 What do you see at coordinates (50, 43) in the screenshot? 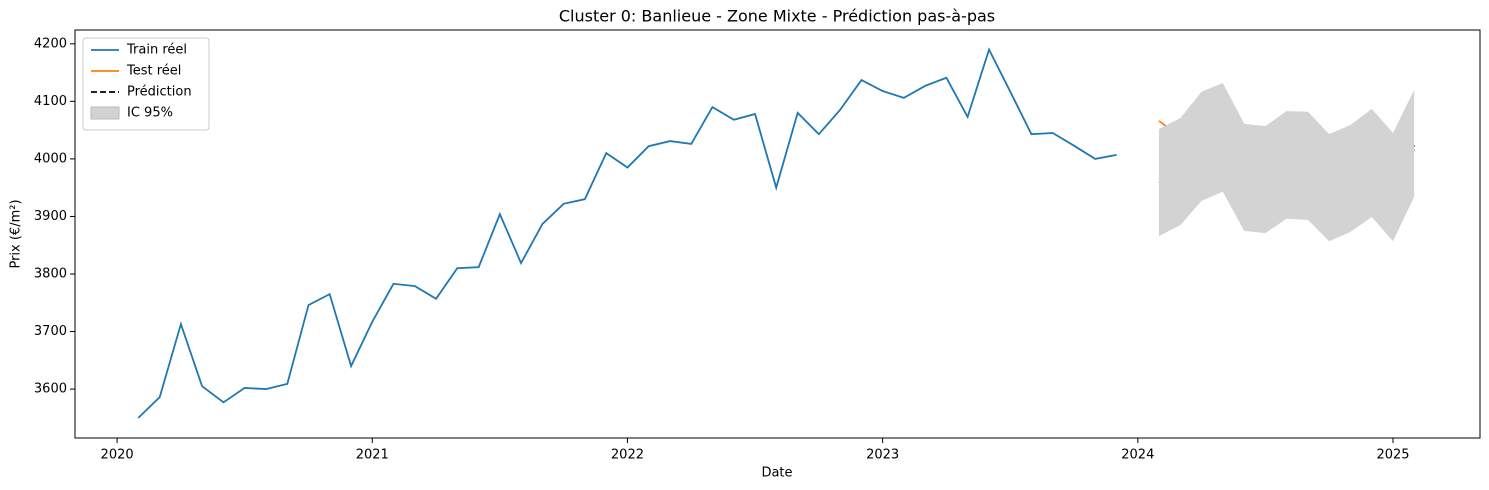
I see `y-tick-label: 4200` at bounding box center [50, 43].